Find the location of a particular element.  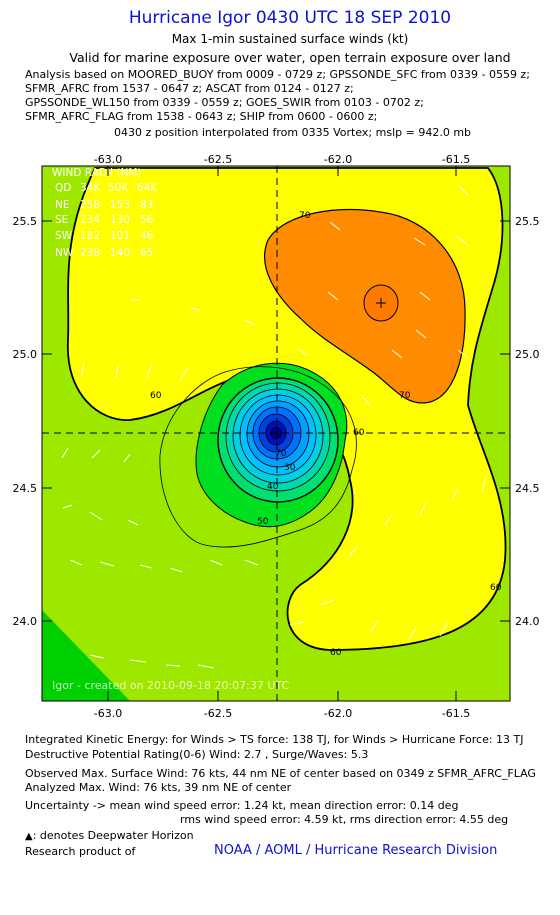

radii-cell: 46 is located at coordinates (147, 236).